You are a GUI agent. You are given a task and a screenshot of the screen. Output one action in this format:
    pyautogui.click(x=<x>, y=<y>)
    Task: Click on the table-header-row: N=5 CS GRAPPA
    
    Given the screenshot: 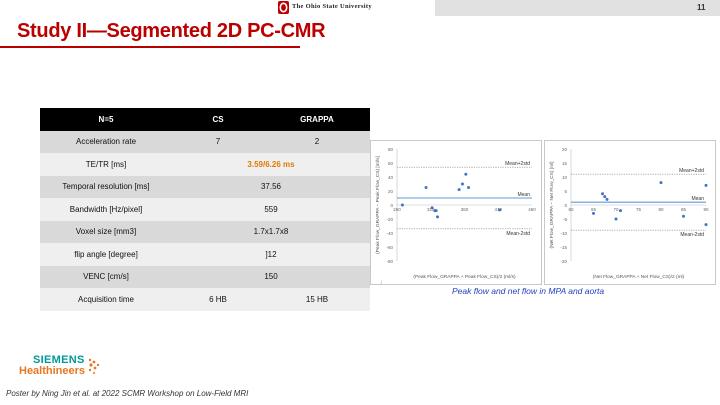 What is the action you would take?
    pyautogui.click(x=205, y=119)
    